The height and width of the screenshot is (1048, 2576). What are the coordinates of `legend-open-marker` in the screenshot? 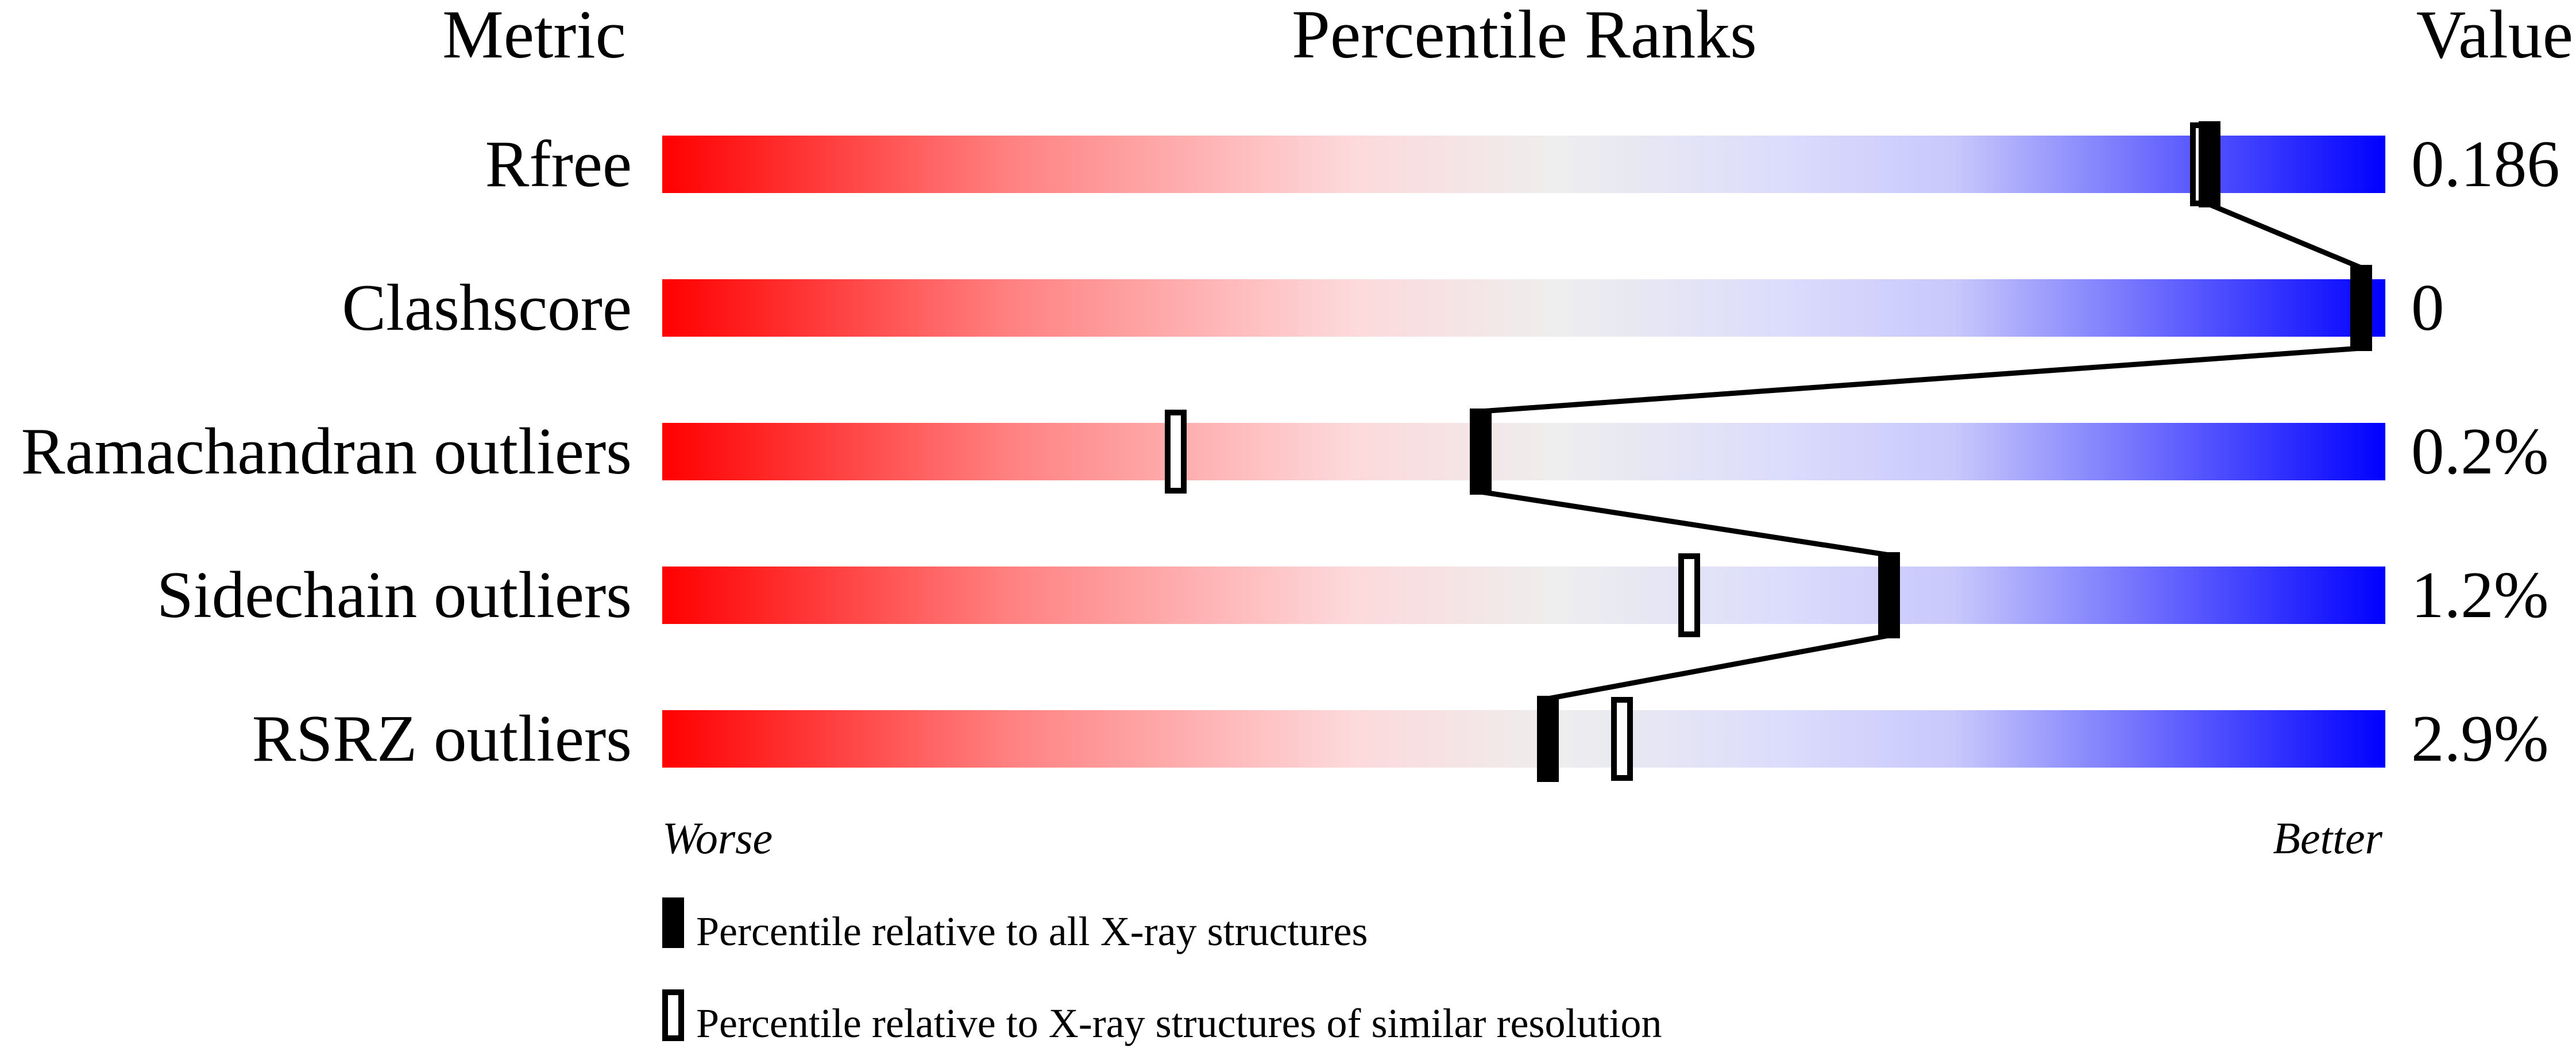 It's located at (673, 1015).